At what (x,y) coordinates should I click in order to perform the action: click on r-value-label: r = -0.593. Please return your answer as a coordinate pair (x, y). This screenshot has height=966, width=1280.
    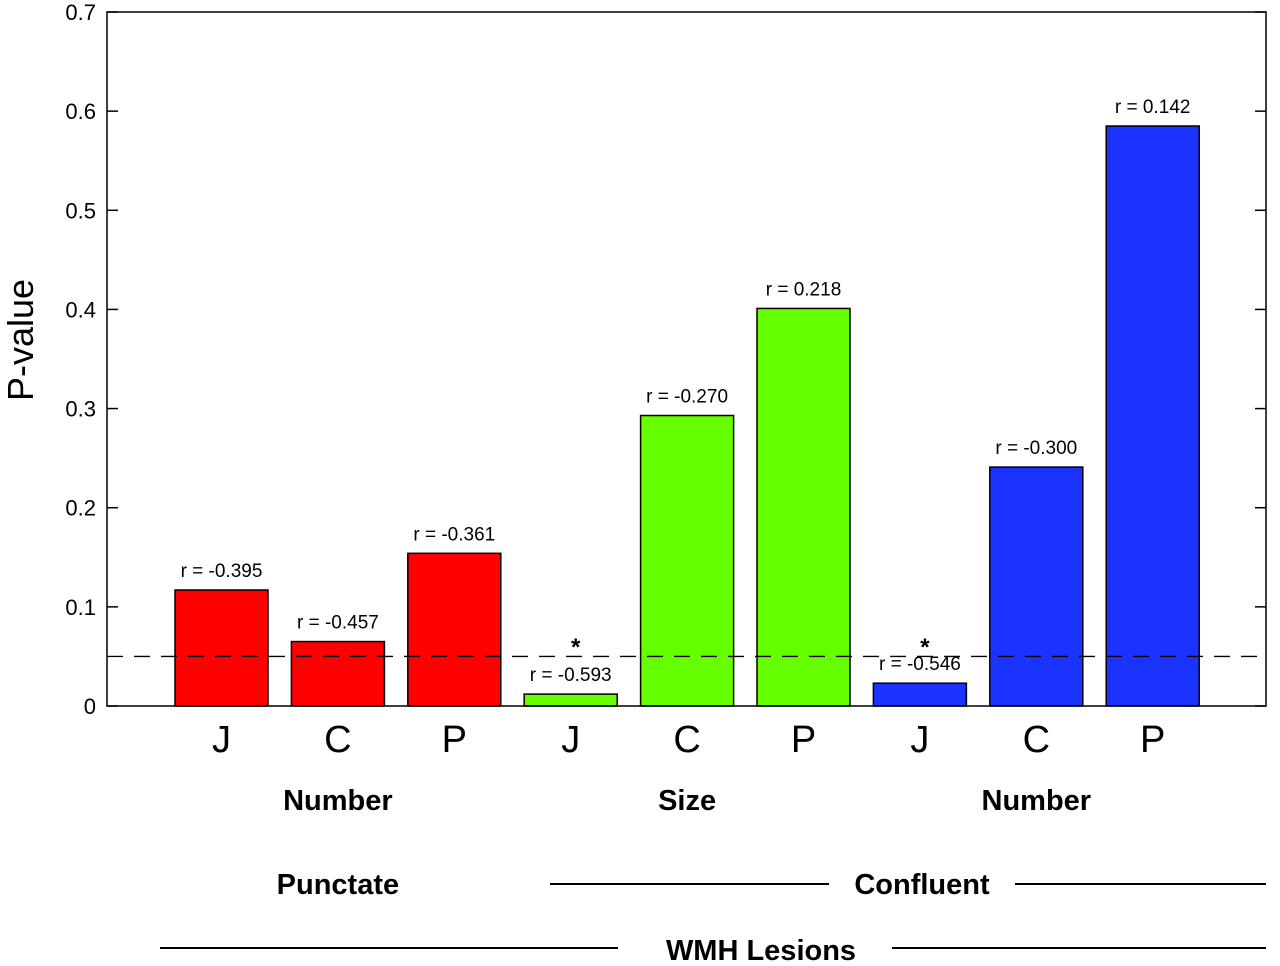
    Looking at the image, I should click on (571, 675).